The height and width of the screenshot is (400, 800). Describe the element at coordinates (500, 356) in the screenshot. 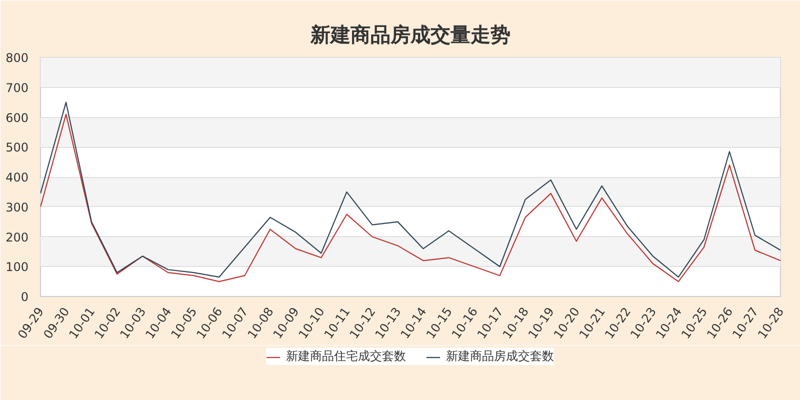

I see `legend-label: 新建商品房成交套数` at that location.